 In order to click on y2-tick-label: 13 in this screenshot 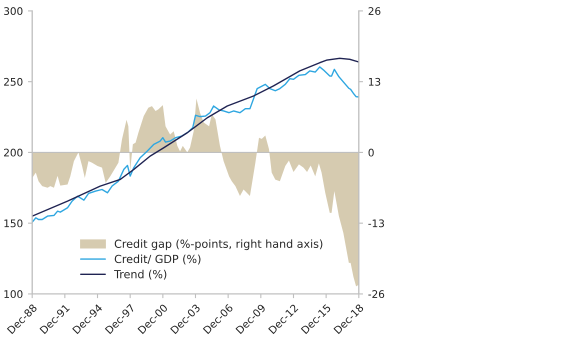, I will do `click(374, 82)`.